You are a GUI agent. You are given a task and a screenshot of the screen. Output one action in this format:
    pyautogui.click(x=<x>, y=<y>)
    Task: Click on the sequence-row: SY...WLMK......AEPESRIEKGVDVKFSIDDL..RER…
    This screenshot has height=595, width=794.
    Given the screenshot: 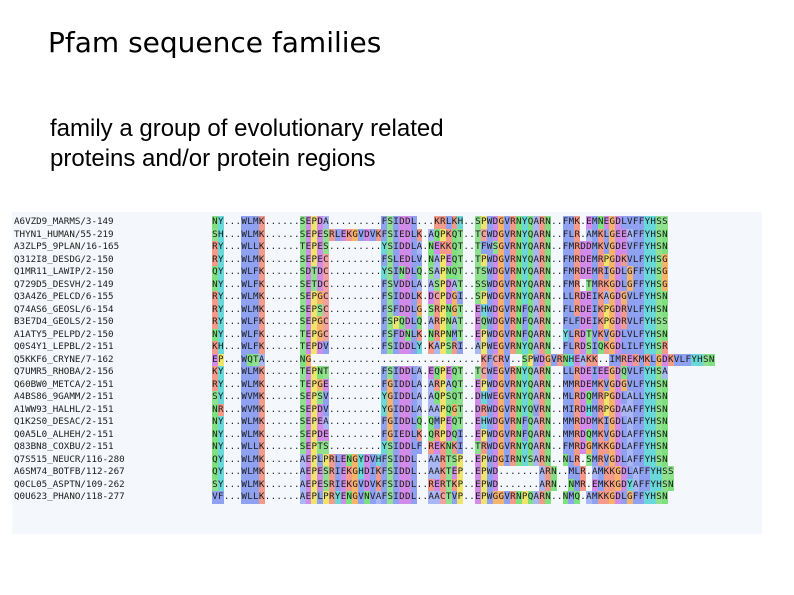 What is the action you would take?
    pyautogui.click(x=443, y=484)
    